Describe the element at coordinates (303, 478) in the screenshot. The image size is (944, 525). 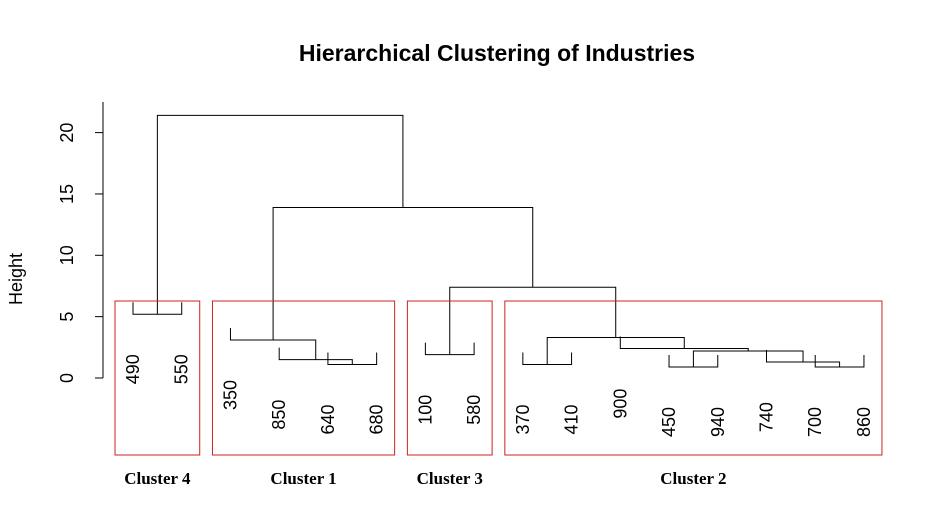
I see `cluster-label: Cluster 1` at that location.